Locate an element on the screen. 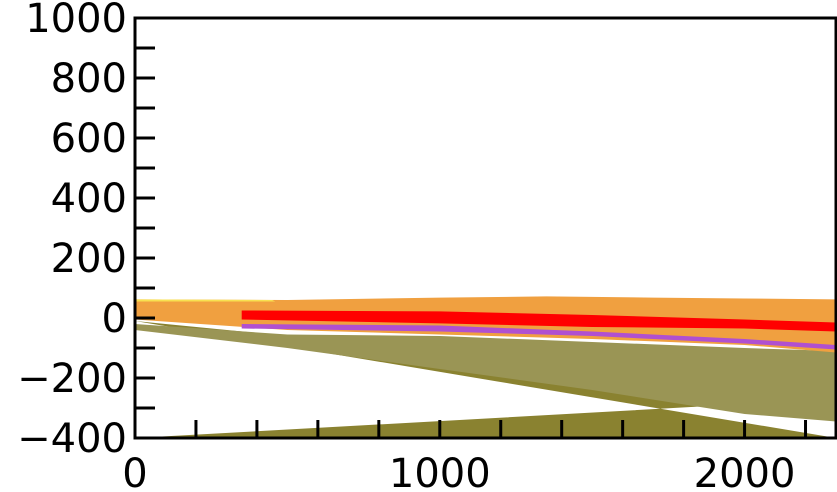  x-tick-label: 0 is located at coordinates (134, 471).